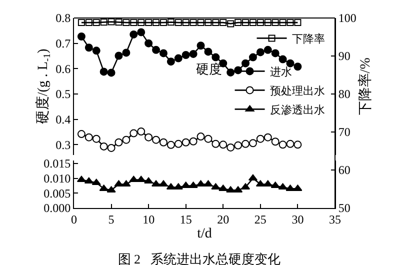 Image resolution: width=398 pixels, height=265 pixels. Describe the element at coordinates (344, 56) in the screenshot. I see `y2-tick-label: 90` at that location.